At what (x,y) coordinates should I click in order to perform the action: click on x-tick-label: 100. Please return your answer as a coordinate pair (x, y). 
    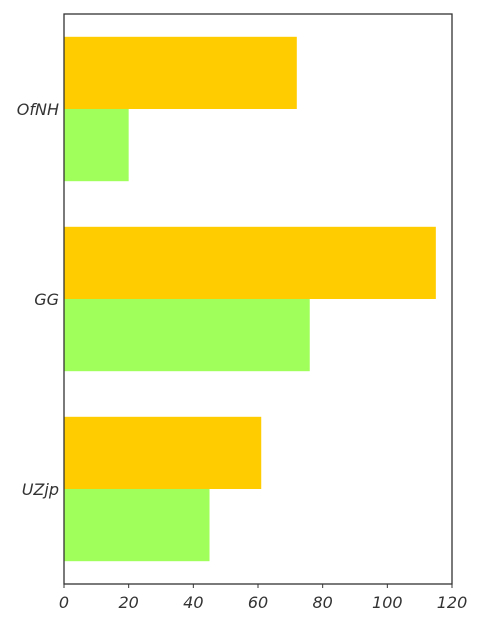
    Looking at the image, I should click on (387, 602).